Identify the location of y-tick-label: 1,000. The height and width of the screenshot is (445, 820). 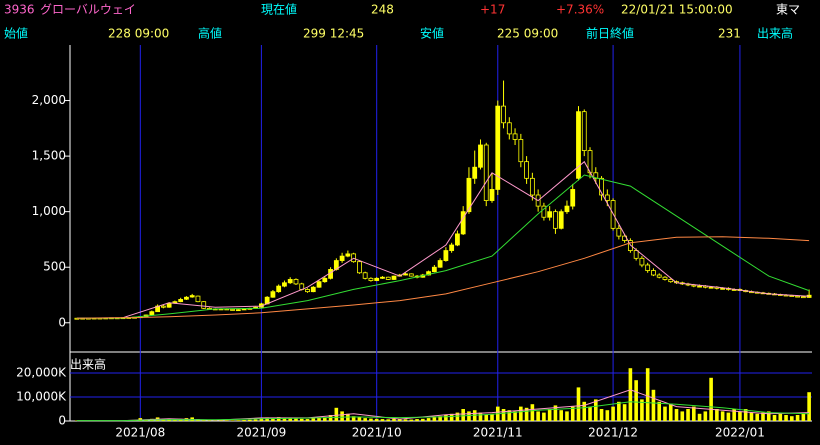
(49, 211).